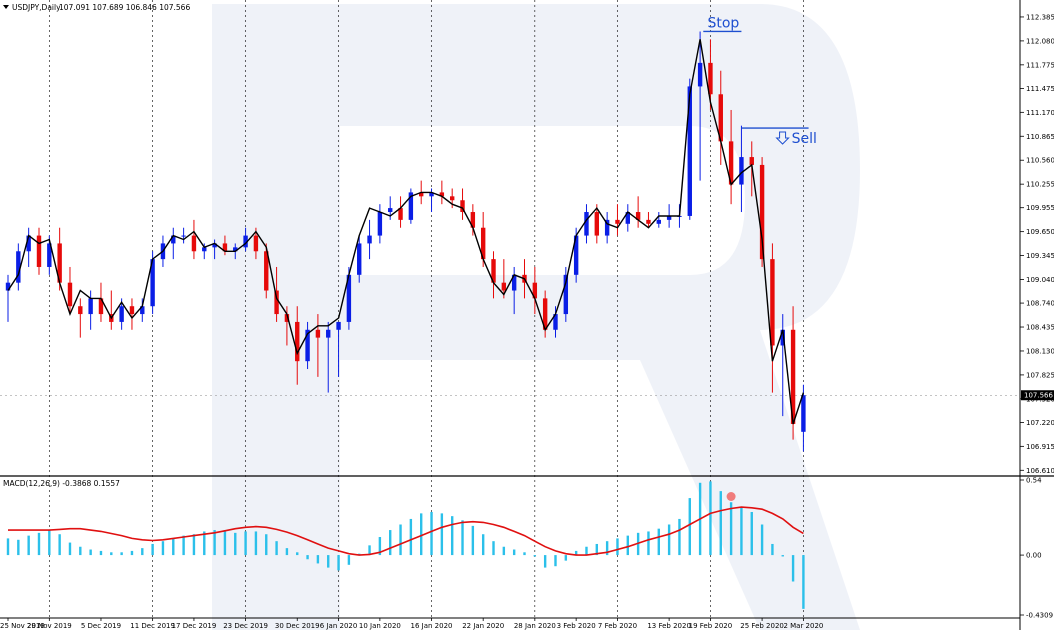 The width and height of the screenshot is (1054, 630). I want to click on time-tick-label: 2 Mar 2020, so click(803, 626).